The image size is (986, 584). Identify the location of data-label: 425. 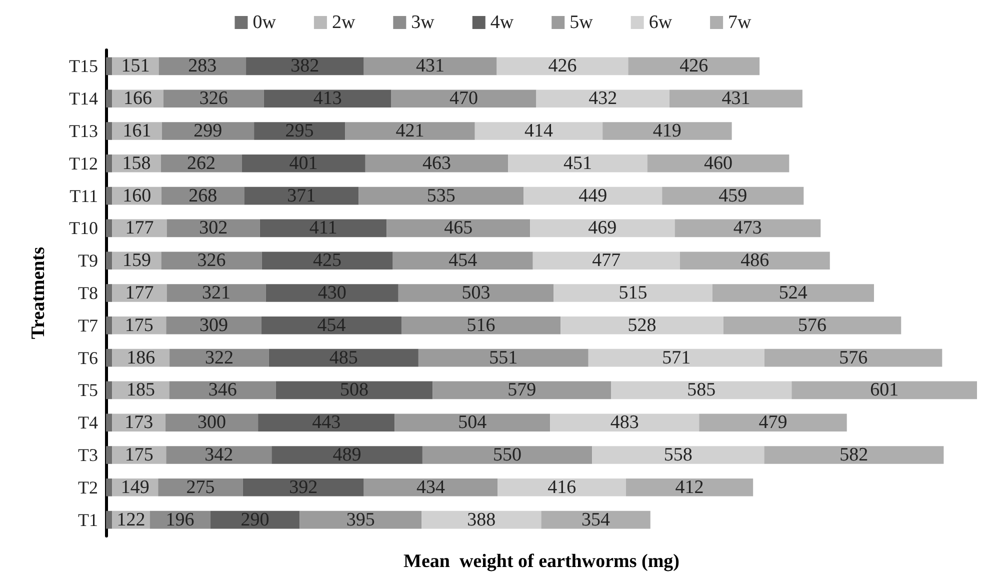
(327, 261).